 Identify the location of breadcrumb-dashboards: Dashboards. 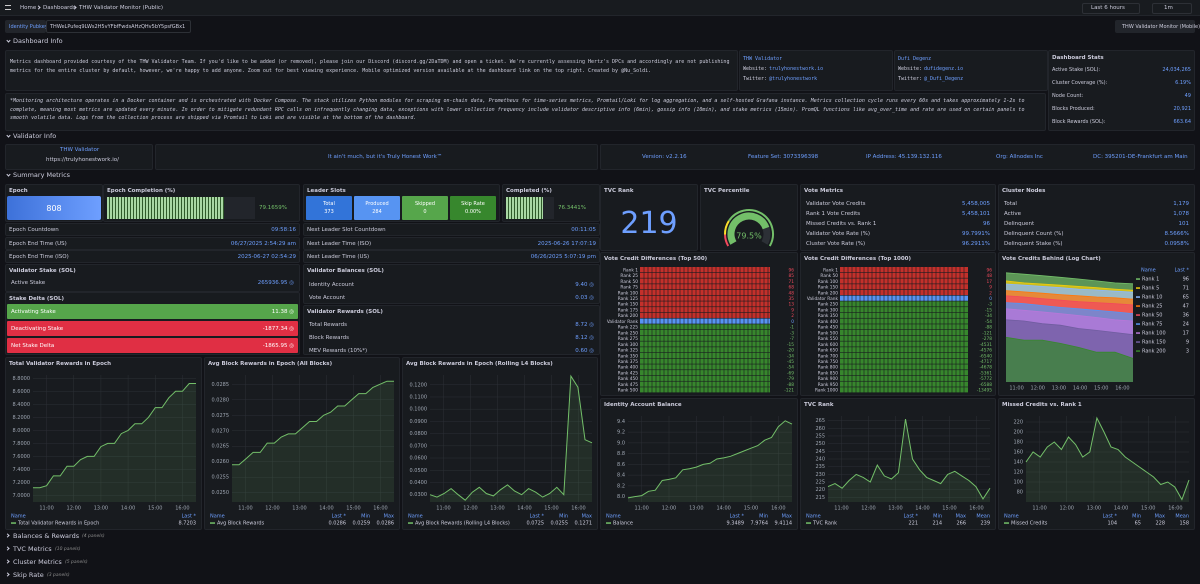
(59, 8).